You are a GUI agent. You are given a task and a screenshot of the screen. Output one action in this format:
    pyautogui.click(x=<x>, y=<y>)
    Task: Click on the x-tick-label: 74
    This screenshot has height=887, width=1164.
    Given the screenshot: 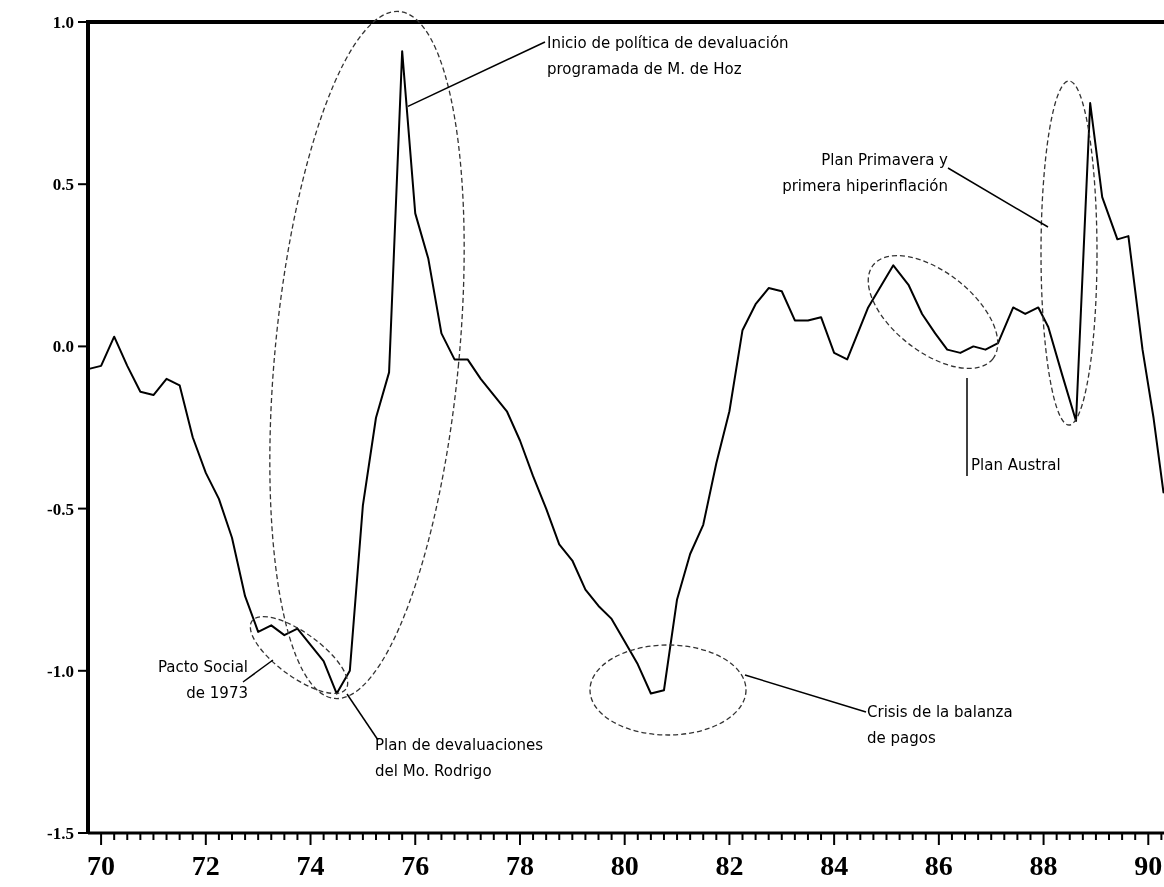 What is the action you would take?
    pyautogui.click(x=310, y=865)
    